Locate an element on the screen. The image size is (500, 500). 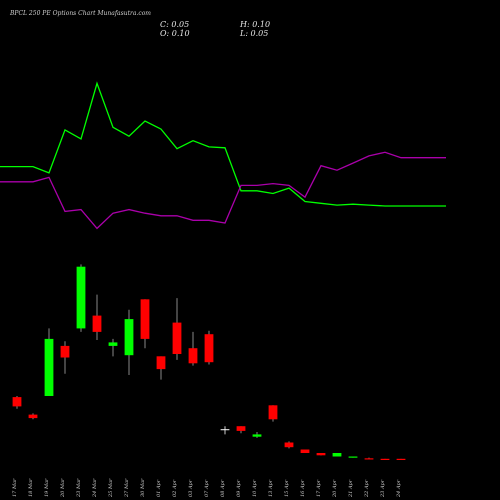
x-tick-label: 03 Apr is located at coordinates (191, 488).